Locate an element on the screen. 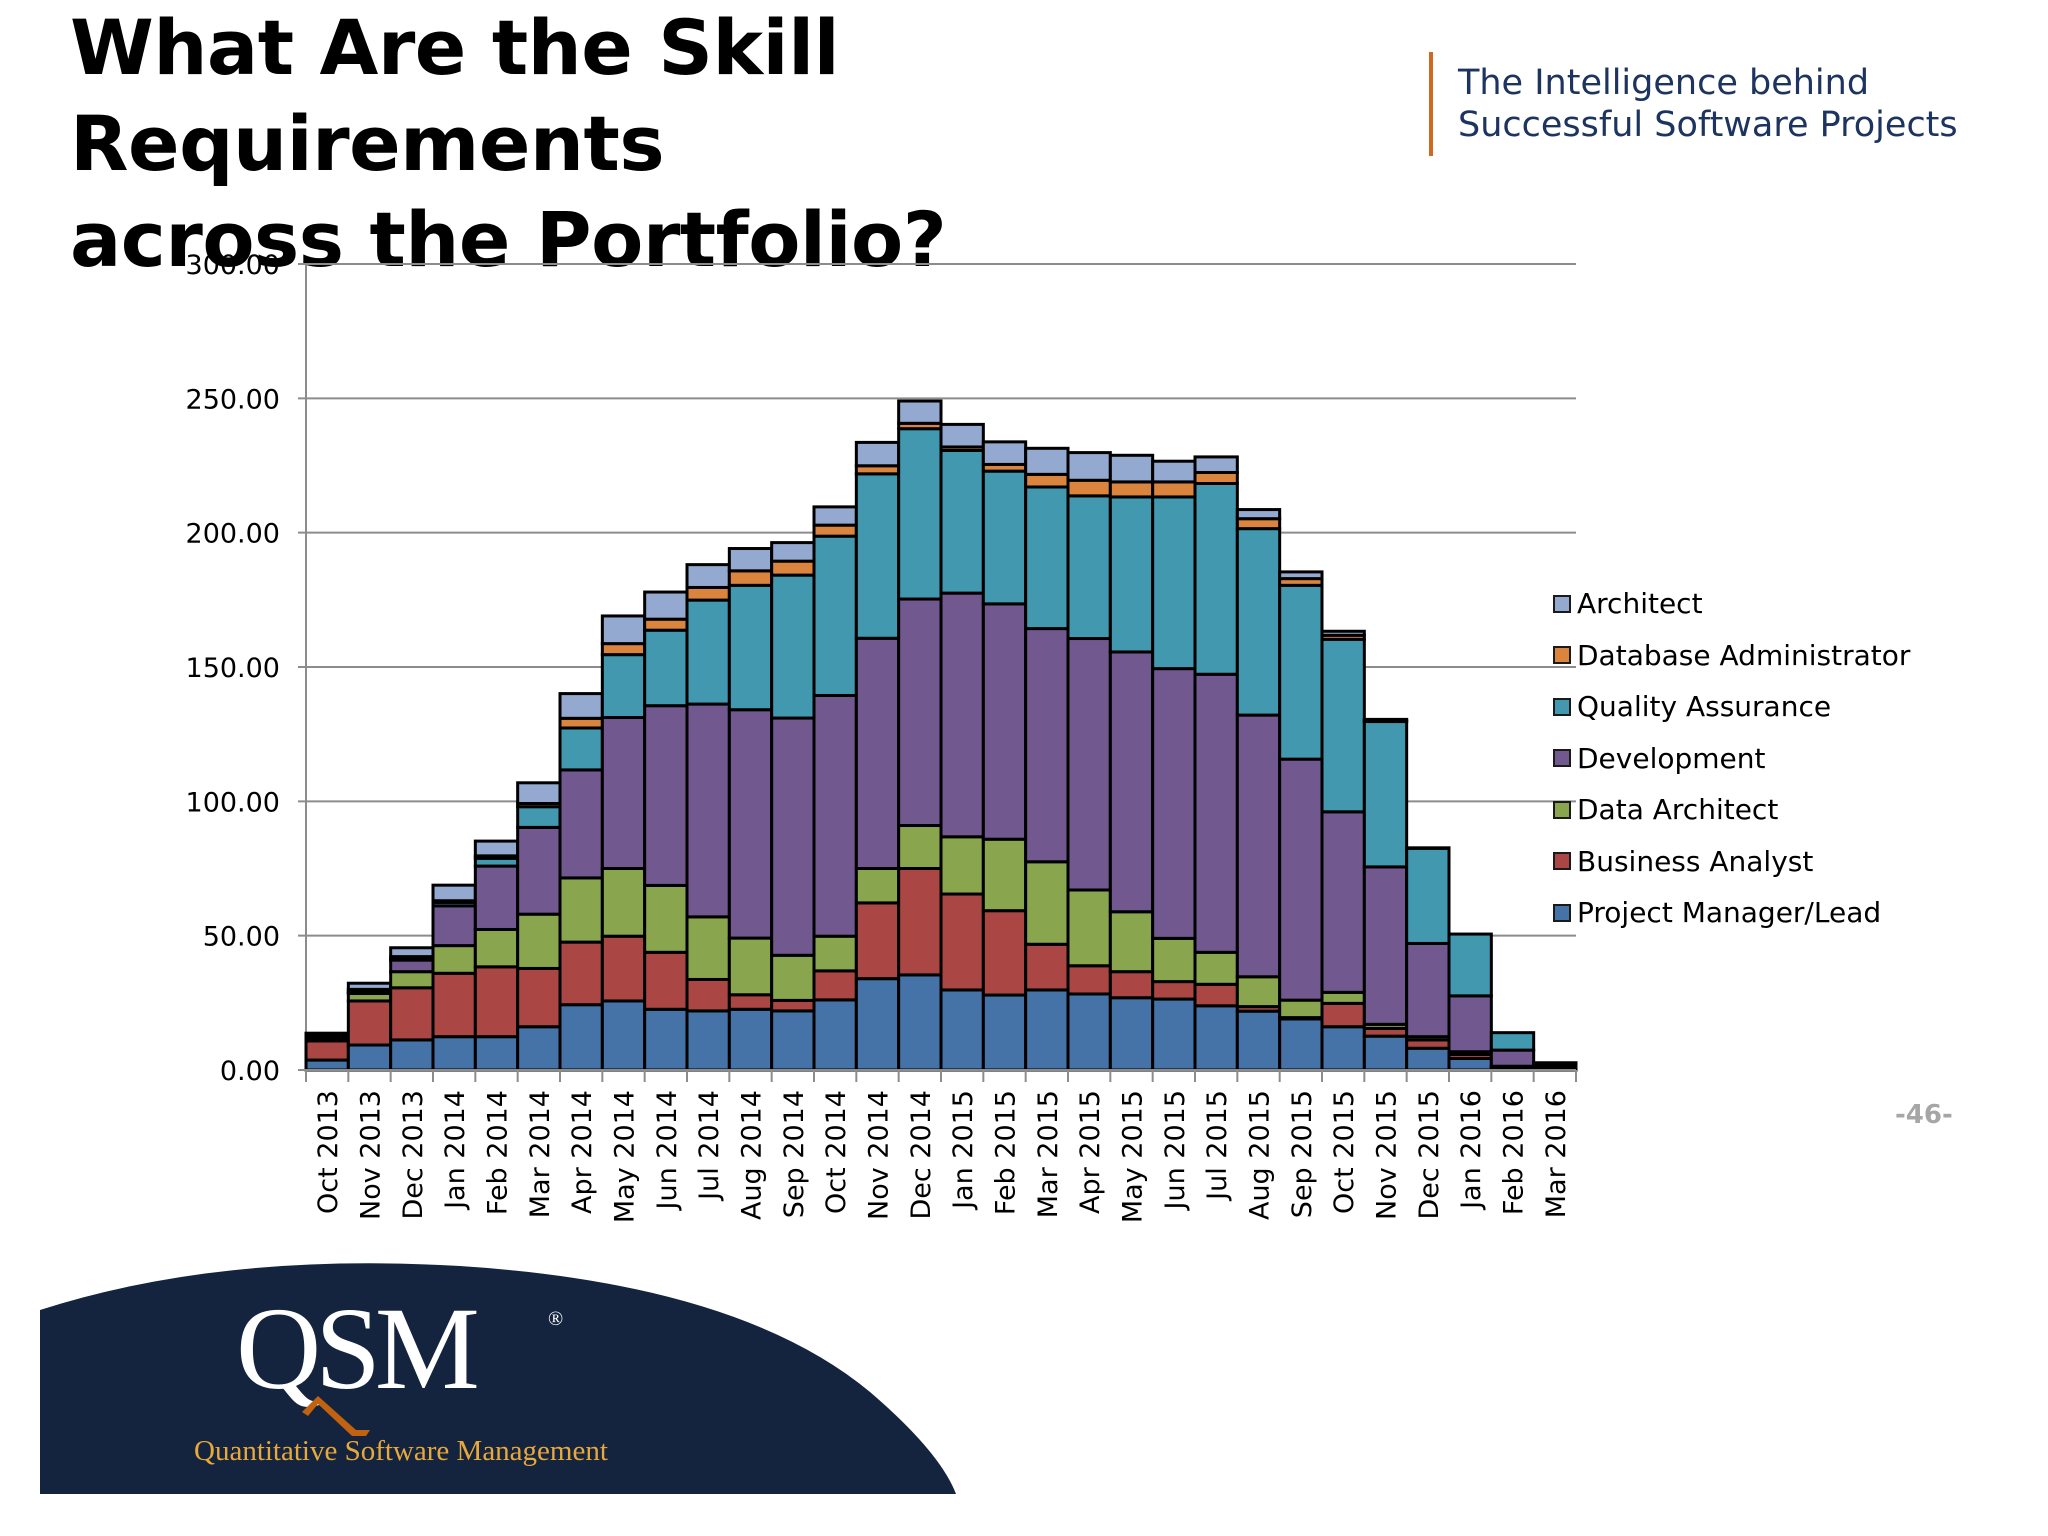 The width and height of the screenshot is (2048, 1536). logo-subtitle: Quantitative Software Management is located at coordinates (401, 1451).